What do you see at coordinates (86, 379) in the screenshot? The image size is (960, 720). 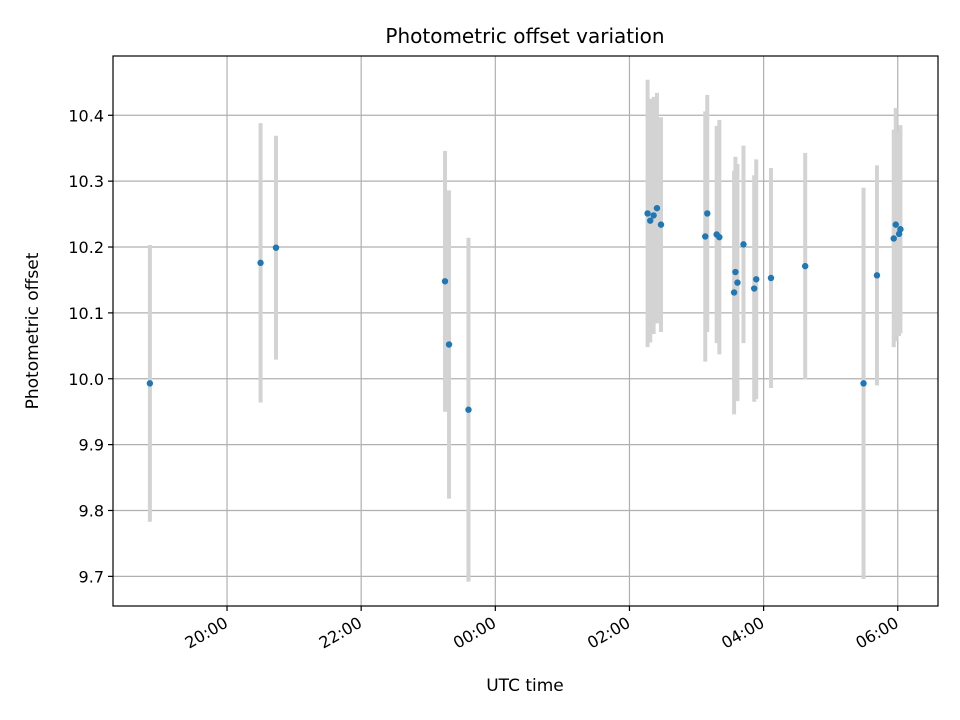 I see `y-tick-label: 10.0` at bounding box center [86, 379].